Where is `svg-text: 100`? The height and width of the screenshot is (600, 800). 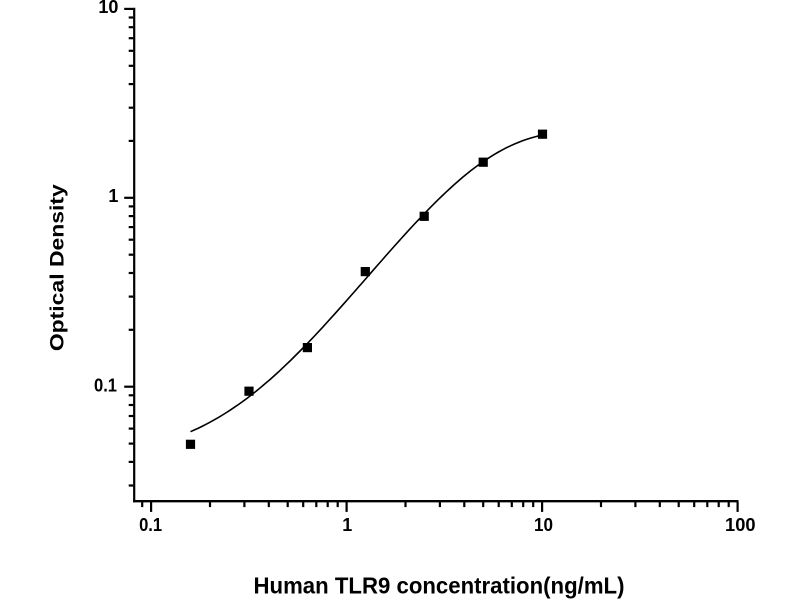 svg-text: 100 is located at coordinates (740, 525).